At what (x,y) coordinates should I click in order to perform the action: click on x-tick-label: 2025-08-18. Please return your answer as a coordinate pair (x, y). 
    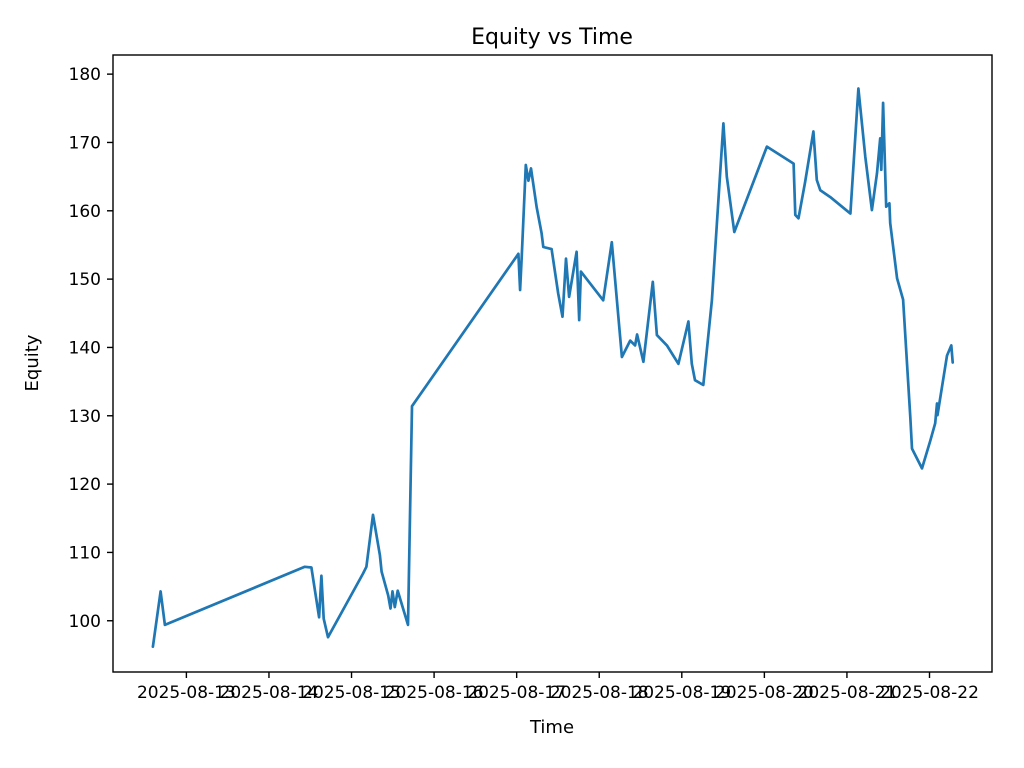
    Looking at the image, I should click on (599, 693).